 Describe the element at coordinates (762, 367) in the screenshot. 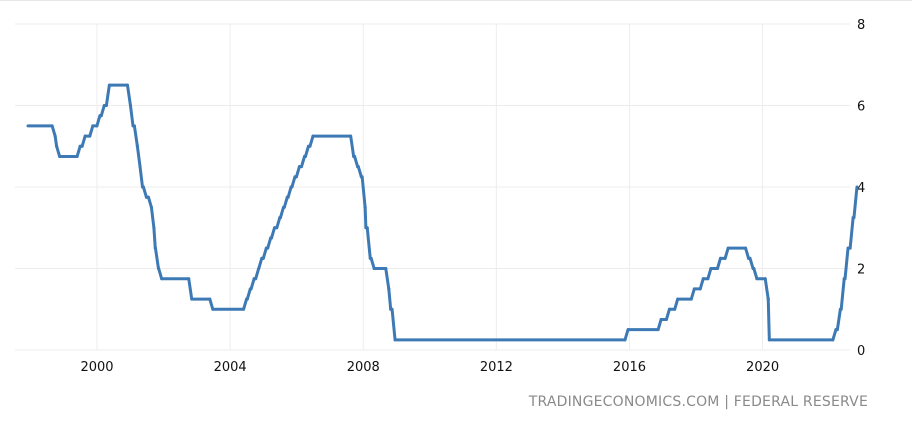

I see `x-tick-label: 2020` at that location.